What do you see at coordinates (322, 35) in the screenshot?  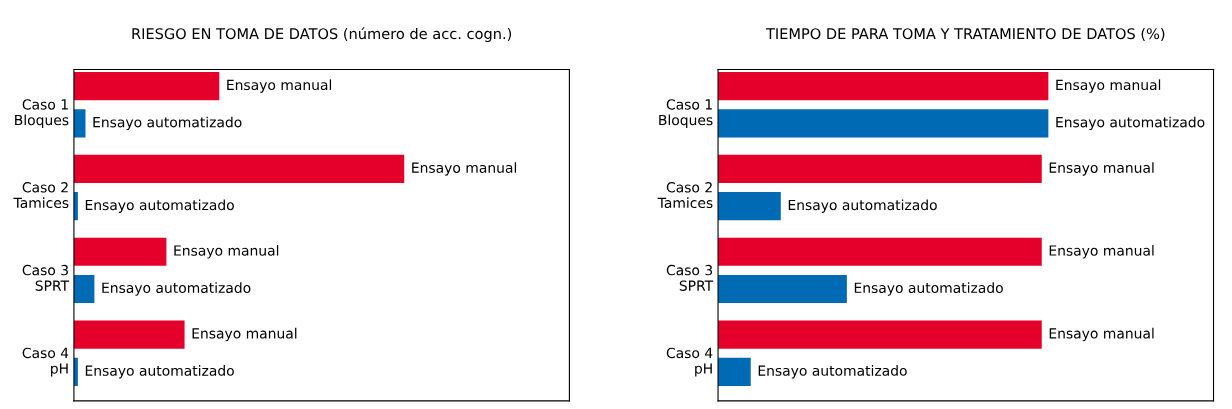 I see `chart-title: RIESGO EN TOMA DE DATOS (número de acc. cogn.)` at bounding box center [322, 35].